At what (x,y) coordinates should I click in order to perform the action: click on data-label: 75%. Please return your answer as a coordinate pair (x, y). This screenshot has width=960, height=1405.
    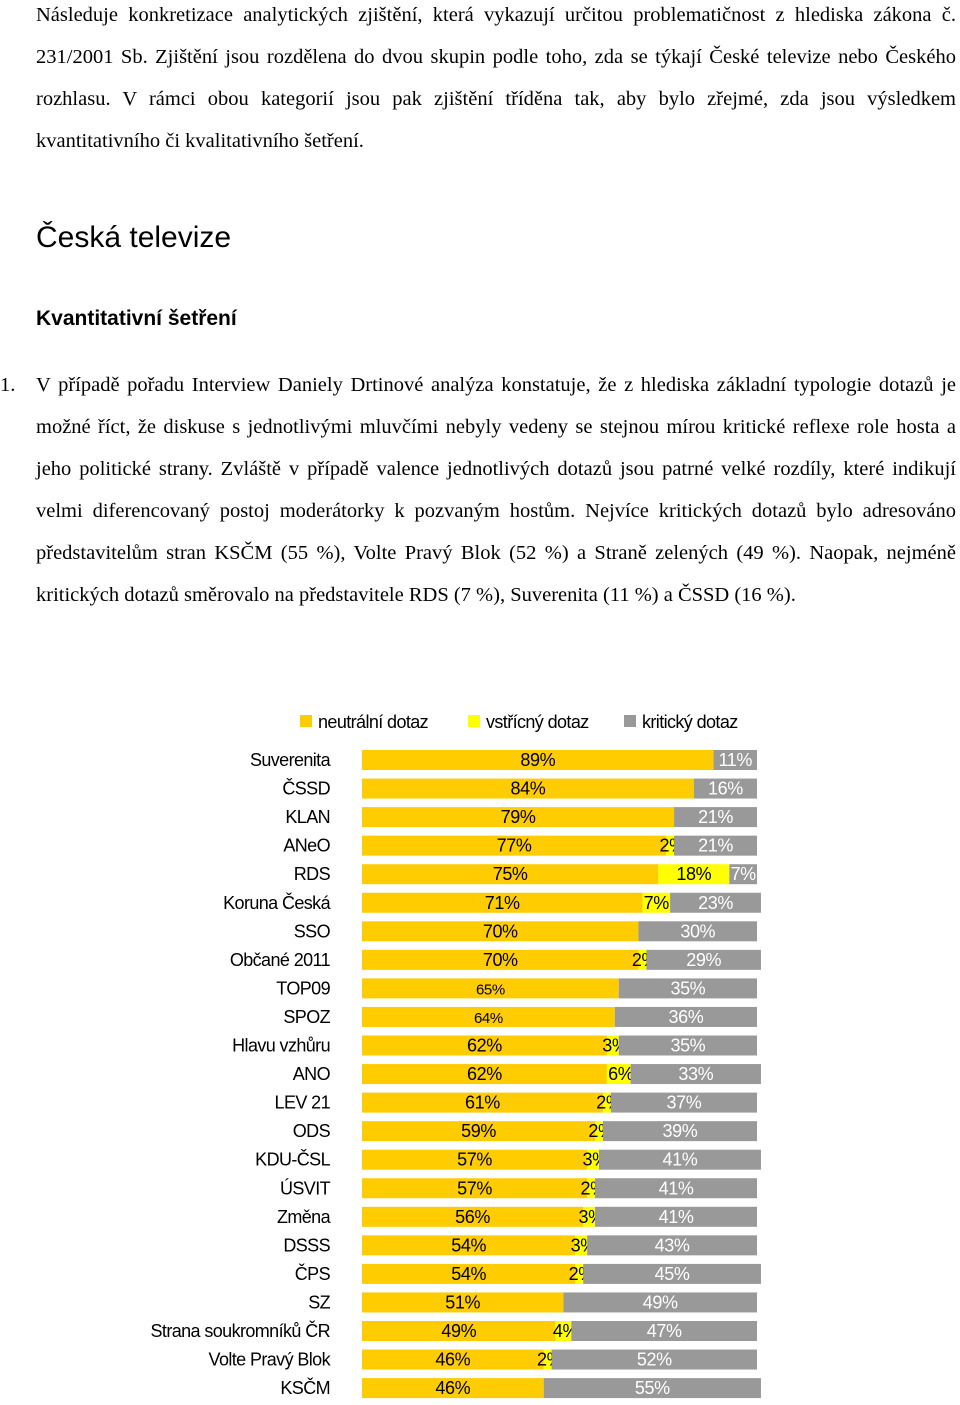
    Looking at the image, I should click on (510, 874).